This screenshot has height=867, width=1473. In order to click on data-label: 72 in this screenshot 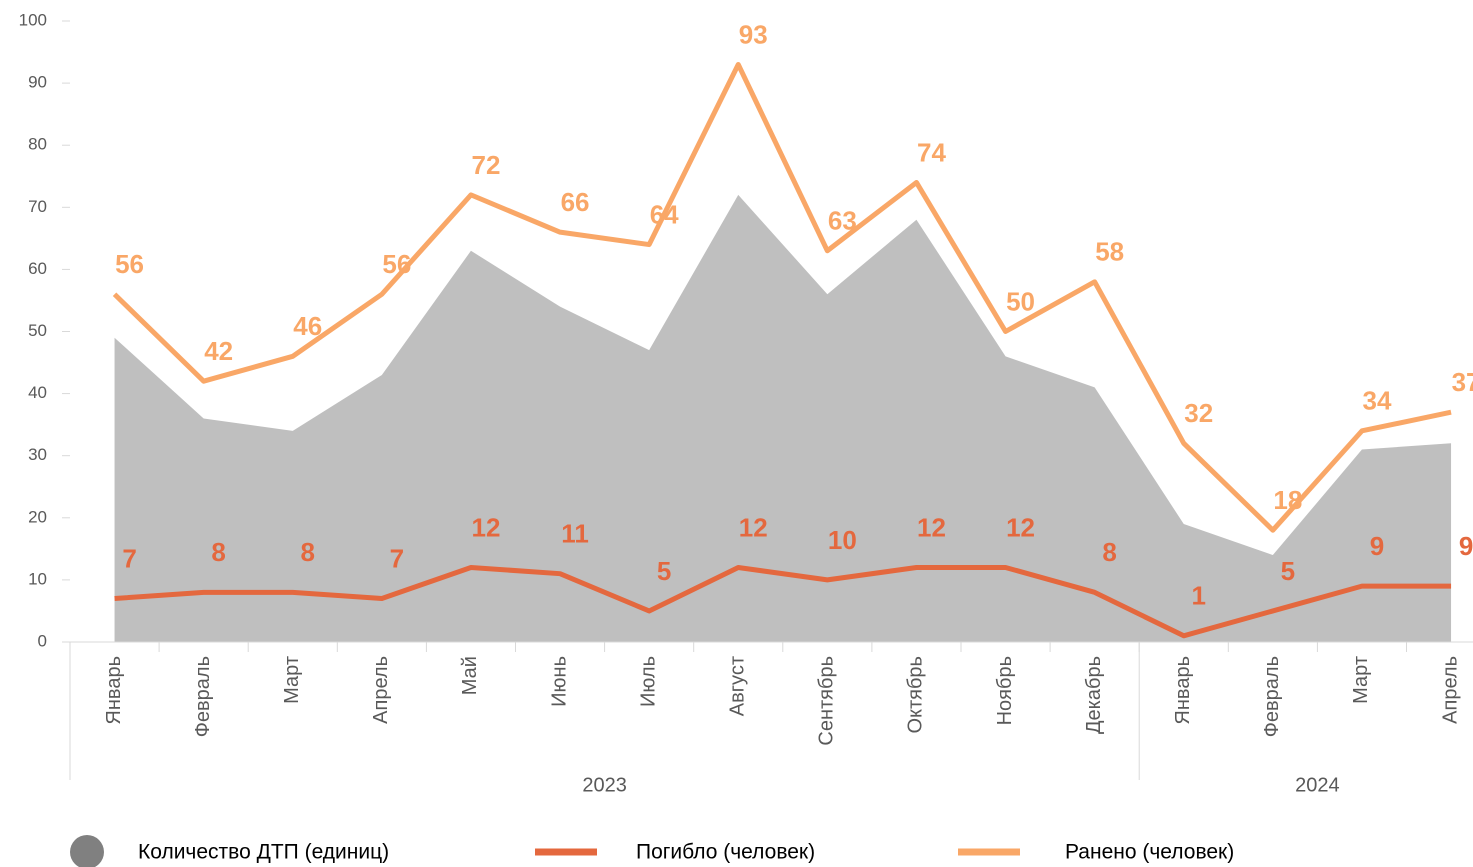, I will do `click(485, 165)`.